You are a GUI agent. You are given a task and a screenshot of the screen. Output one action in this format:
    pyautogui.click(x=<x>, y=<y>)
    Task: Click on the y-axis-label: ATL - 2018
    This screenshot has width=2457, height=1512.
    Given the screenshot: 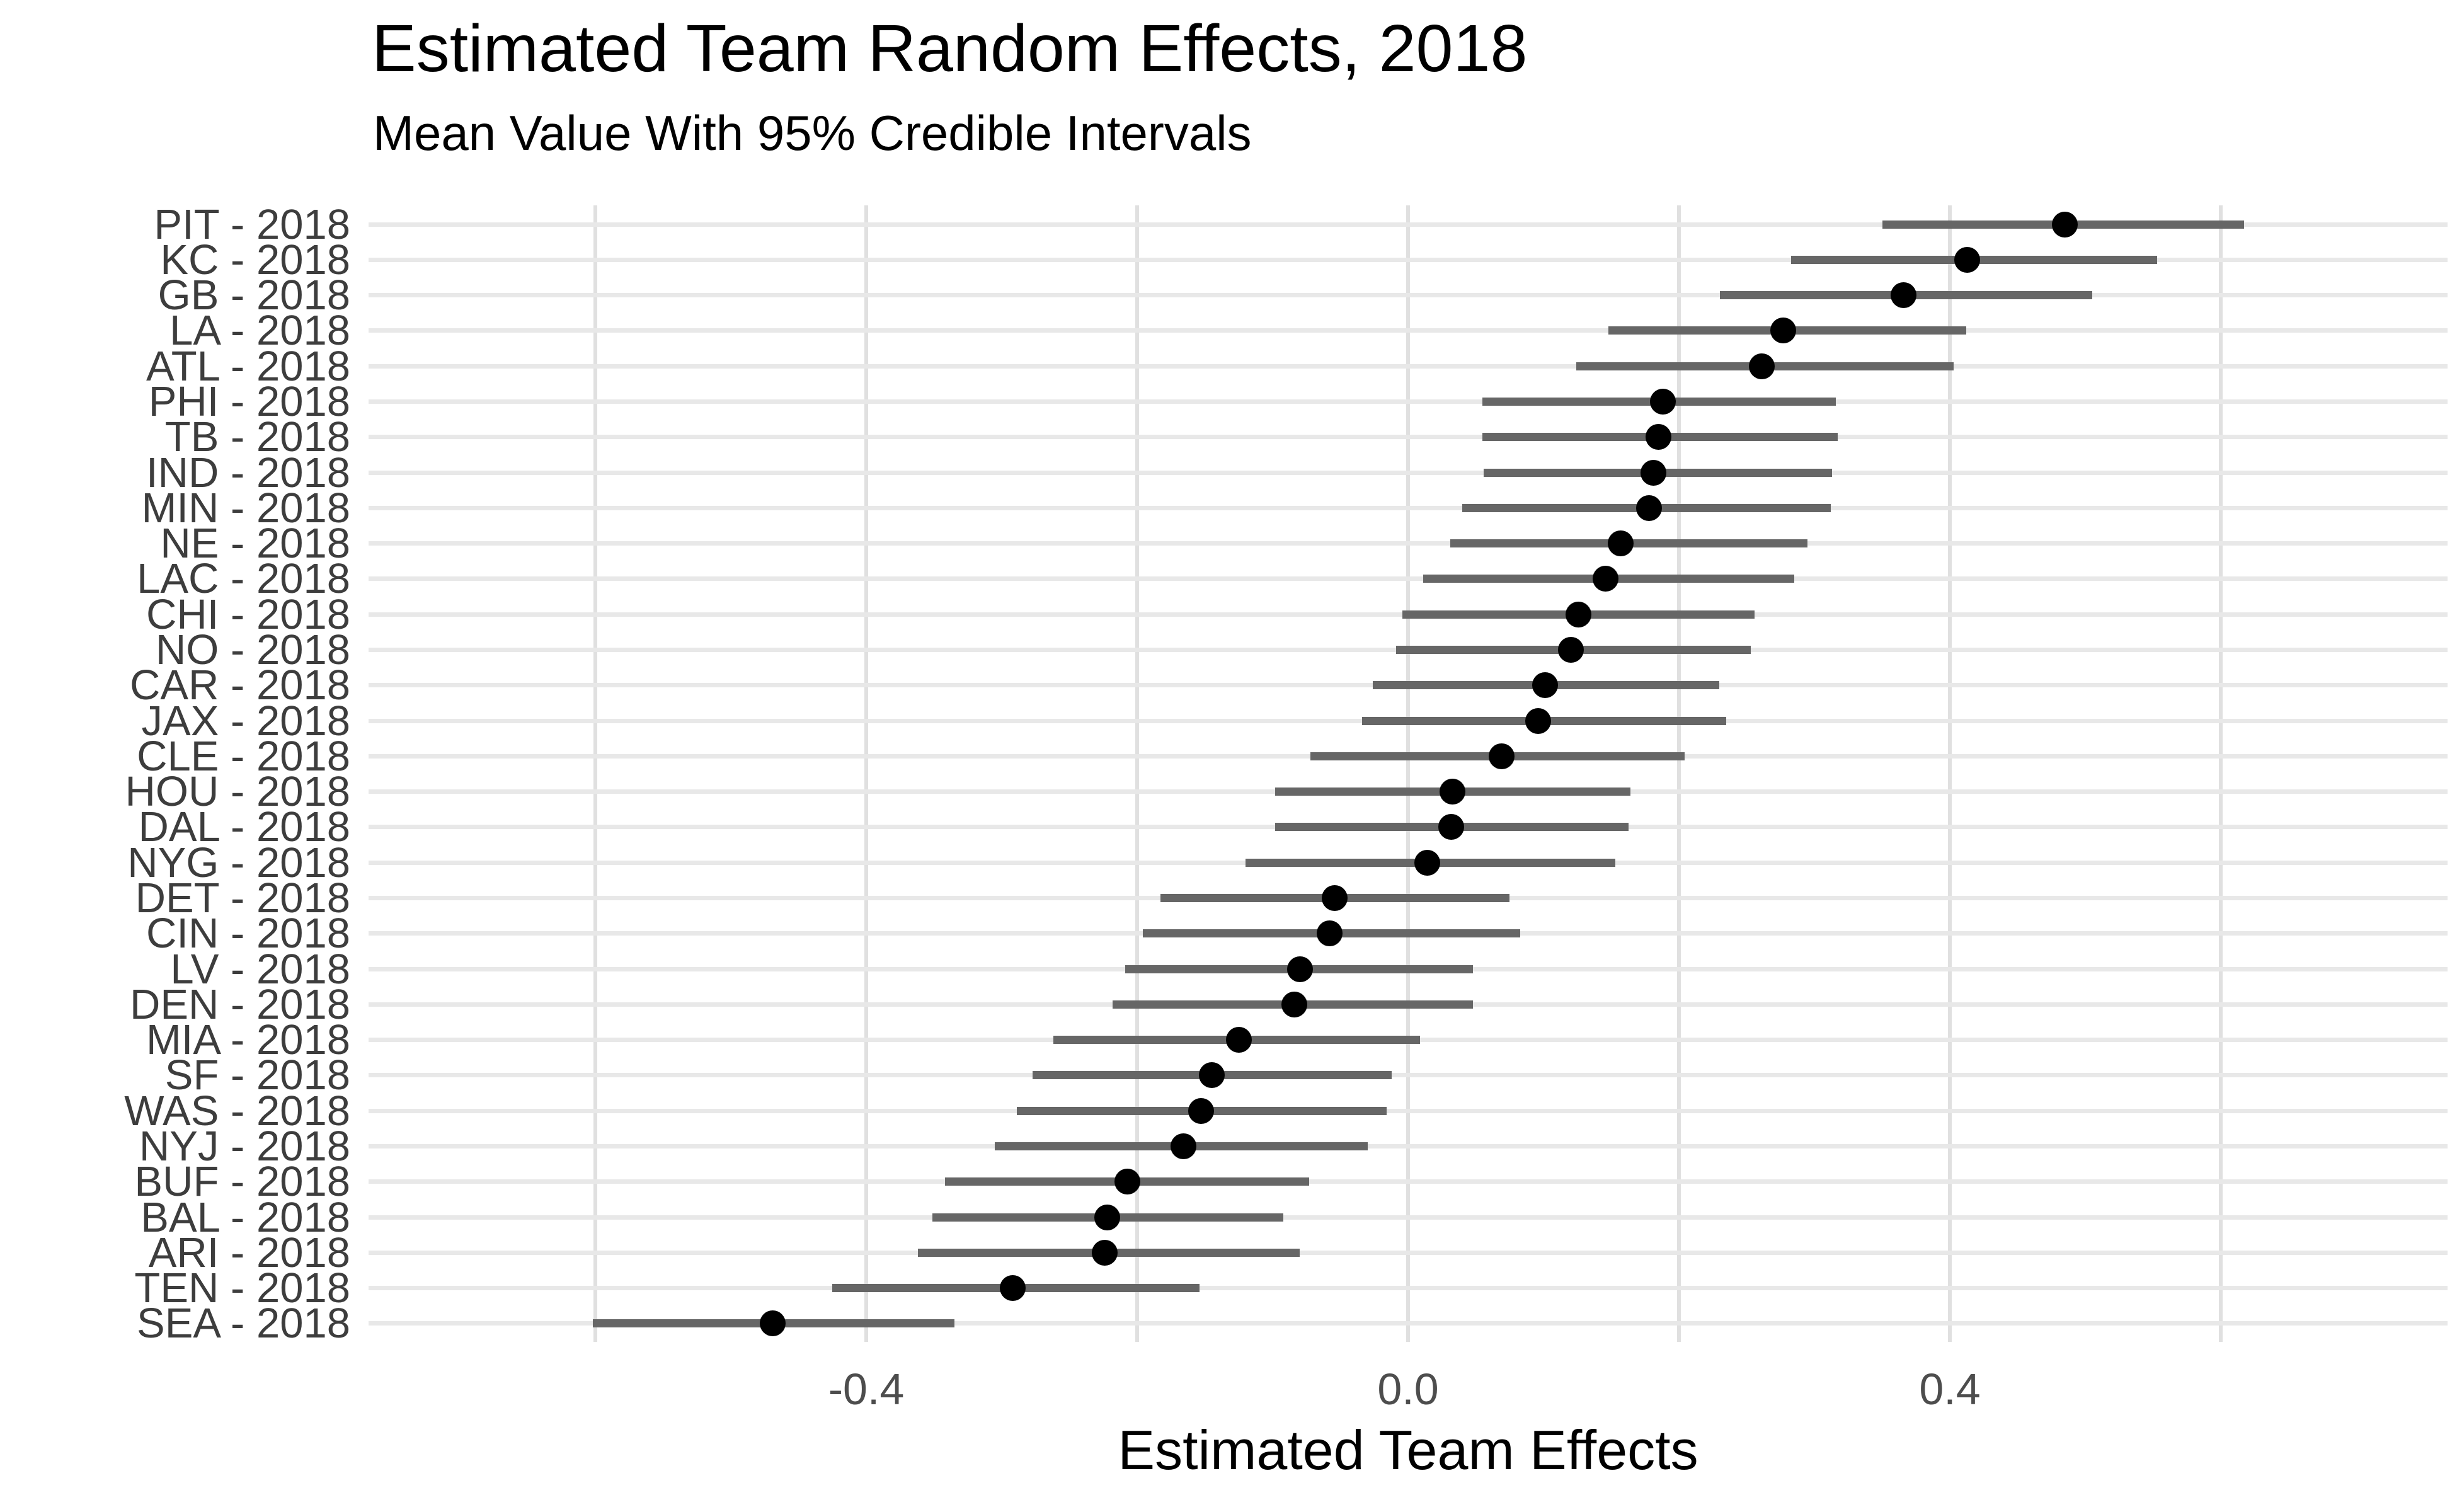 What is the action you would take?
    pyautogui.click(x=248, y=366)
    